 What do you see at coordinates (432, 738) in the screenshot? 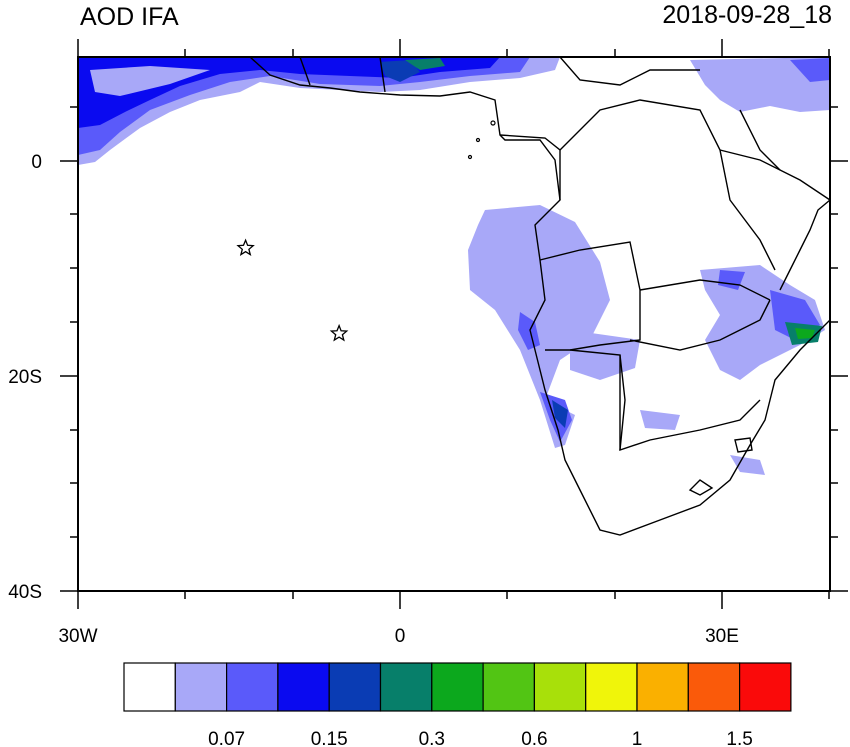
I see `colorbar-label: 0.3` at bounding box center [432, 738].